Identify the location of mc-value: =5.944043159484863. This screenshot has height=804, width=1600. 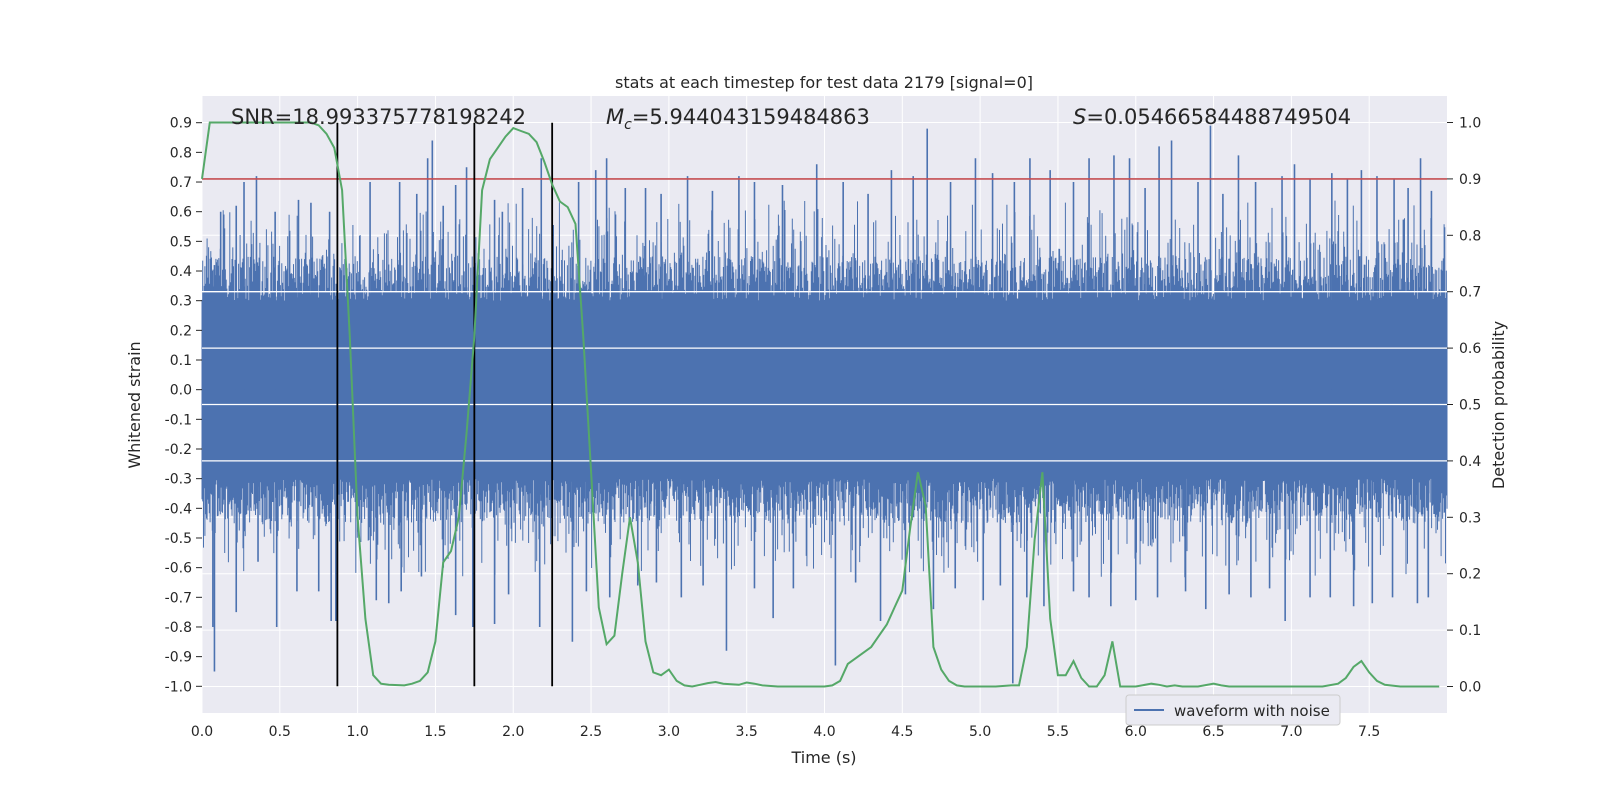
(751, 117).